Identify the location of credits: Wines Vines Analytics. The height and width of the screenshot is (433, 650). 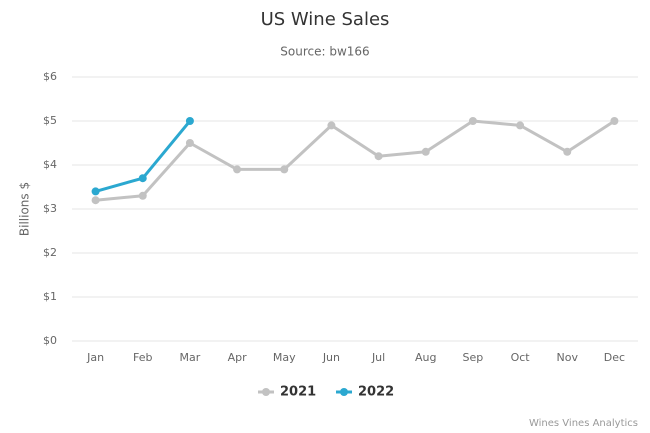
(583, 423).